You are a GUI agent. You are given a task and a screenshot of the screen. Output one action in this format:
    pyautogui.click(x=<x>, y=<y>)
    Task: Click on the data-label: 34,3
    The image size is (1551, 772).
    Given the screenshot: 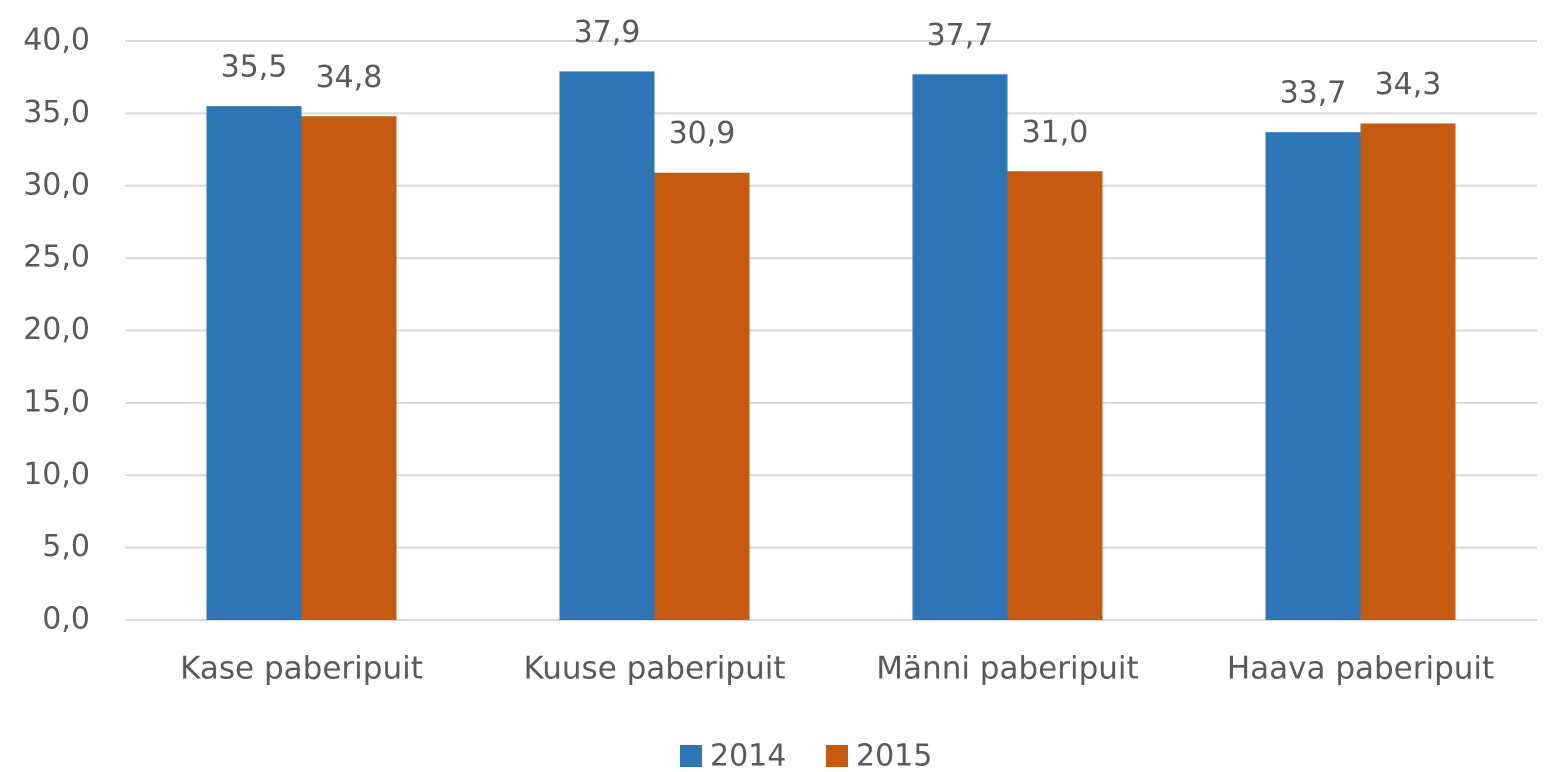 What is the action you would take?
    pyautogui.click(x=1408, y=84)
    